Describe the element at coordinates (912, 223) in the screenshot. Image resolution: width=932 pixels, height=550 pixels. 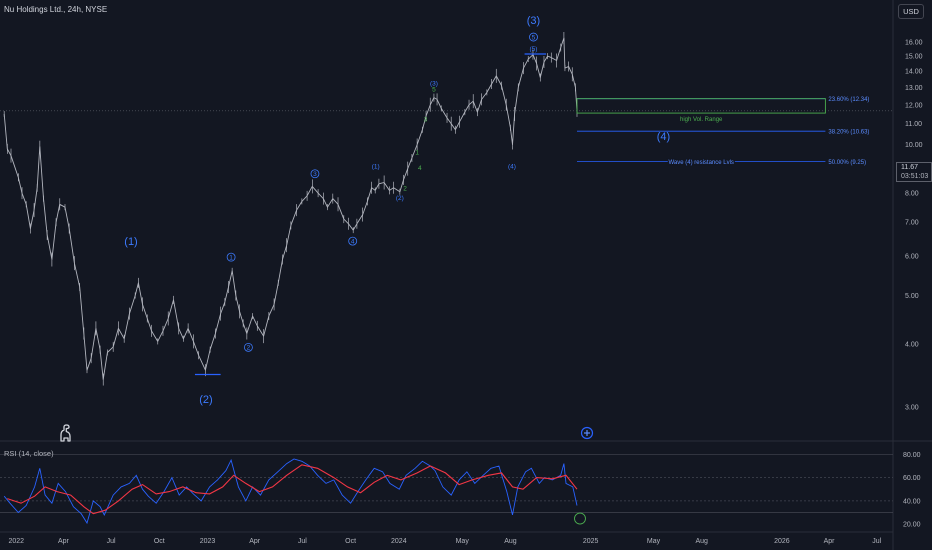
I see `price-axis-tick: 7.00` at that location.